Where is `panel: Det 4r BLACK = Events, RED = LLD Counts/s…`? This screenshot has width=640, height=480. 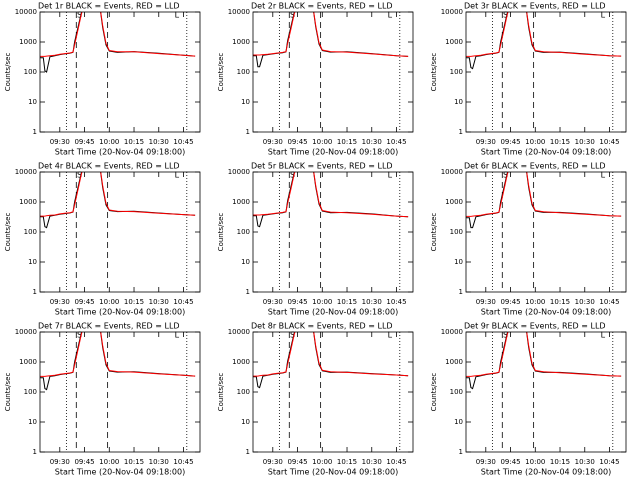
panel: Det 4r BLACK = Events, RED = LLD Counts/s… is located at coordinates (102, 239).